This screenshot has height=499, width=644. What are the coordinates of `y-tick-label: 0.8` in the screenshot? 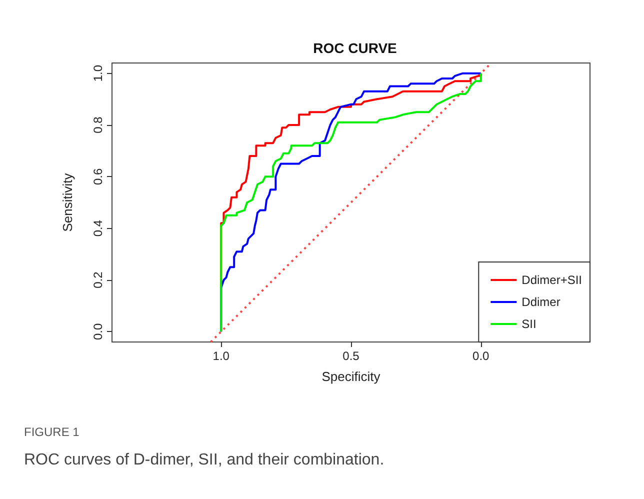 It's located at (98, 125).